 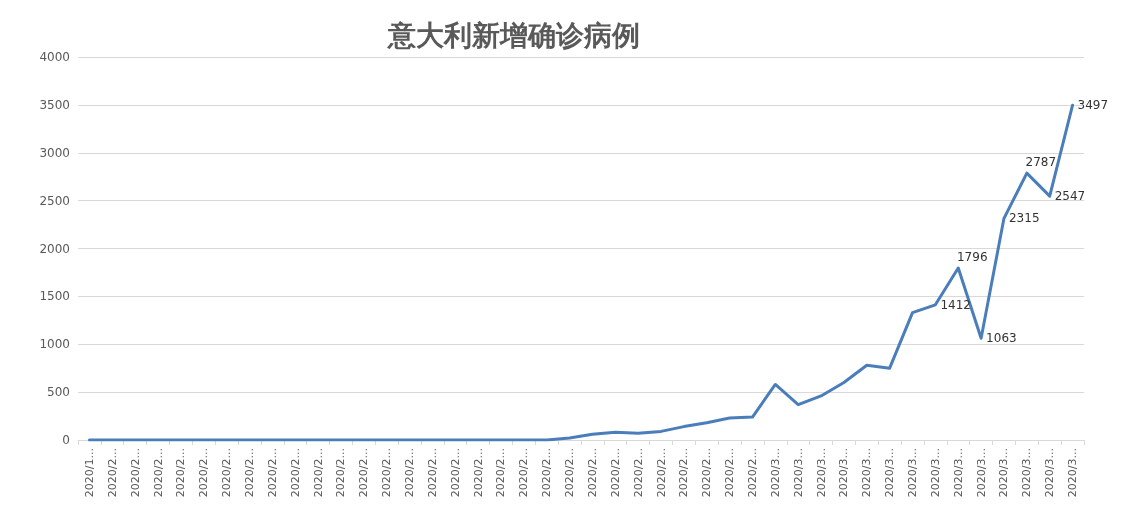 I want to click on y-tick-label: 500, so click(x=58, y=392).